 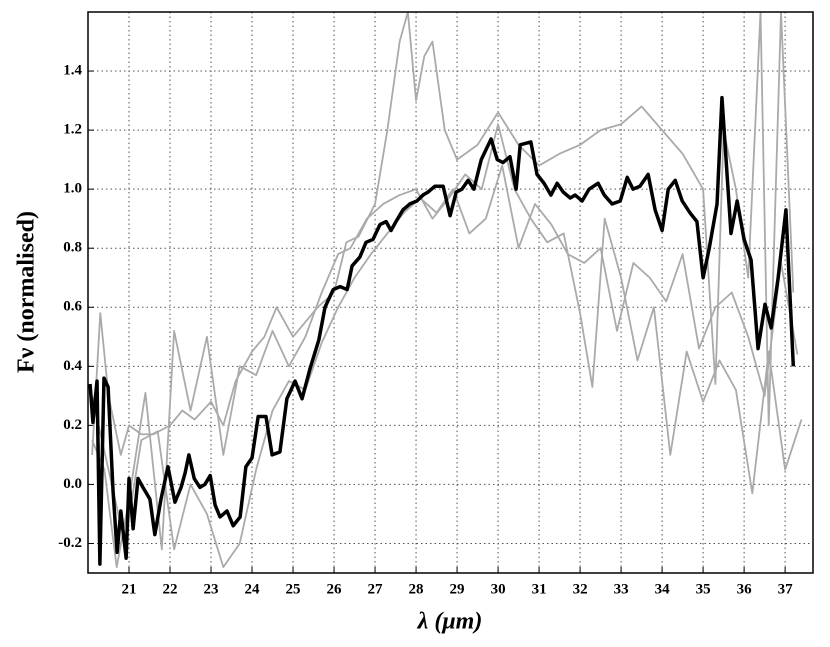 What do you see at coordinates (211, 589) in the screenshot?
I see `x-tick-label: 23` at bounding box center [211, 589].